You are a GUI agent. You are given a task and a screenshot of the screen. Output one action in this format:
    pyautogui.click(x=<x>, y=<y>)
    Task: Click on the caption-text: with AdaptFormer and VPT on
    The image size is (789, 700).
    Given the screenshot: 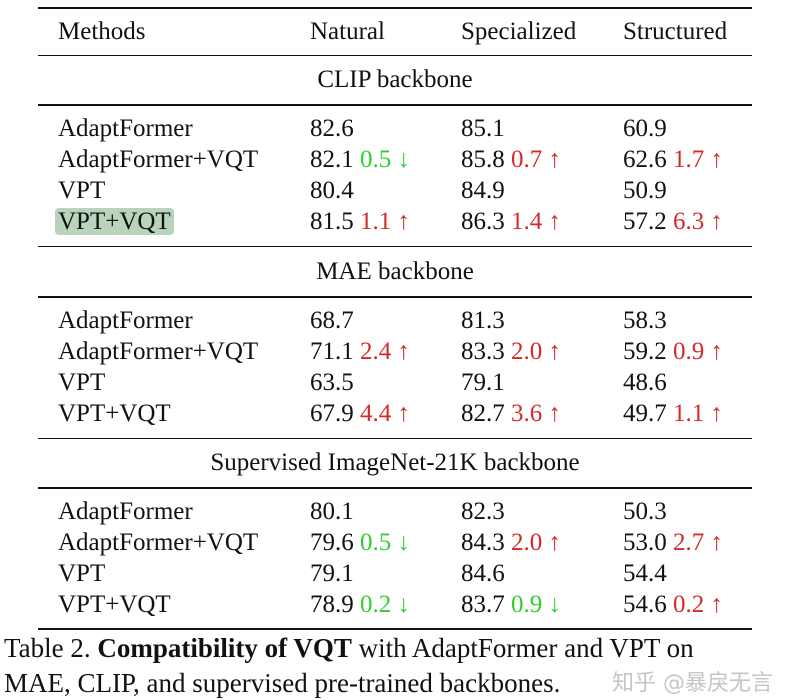 What is the action you would take?
    pyautogui.click(x=522, y=648)
    